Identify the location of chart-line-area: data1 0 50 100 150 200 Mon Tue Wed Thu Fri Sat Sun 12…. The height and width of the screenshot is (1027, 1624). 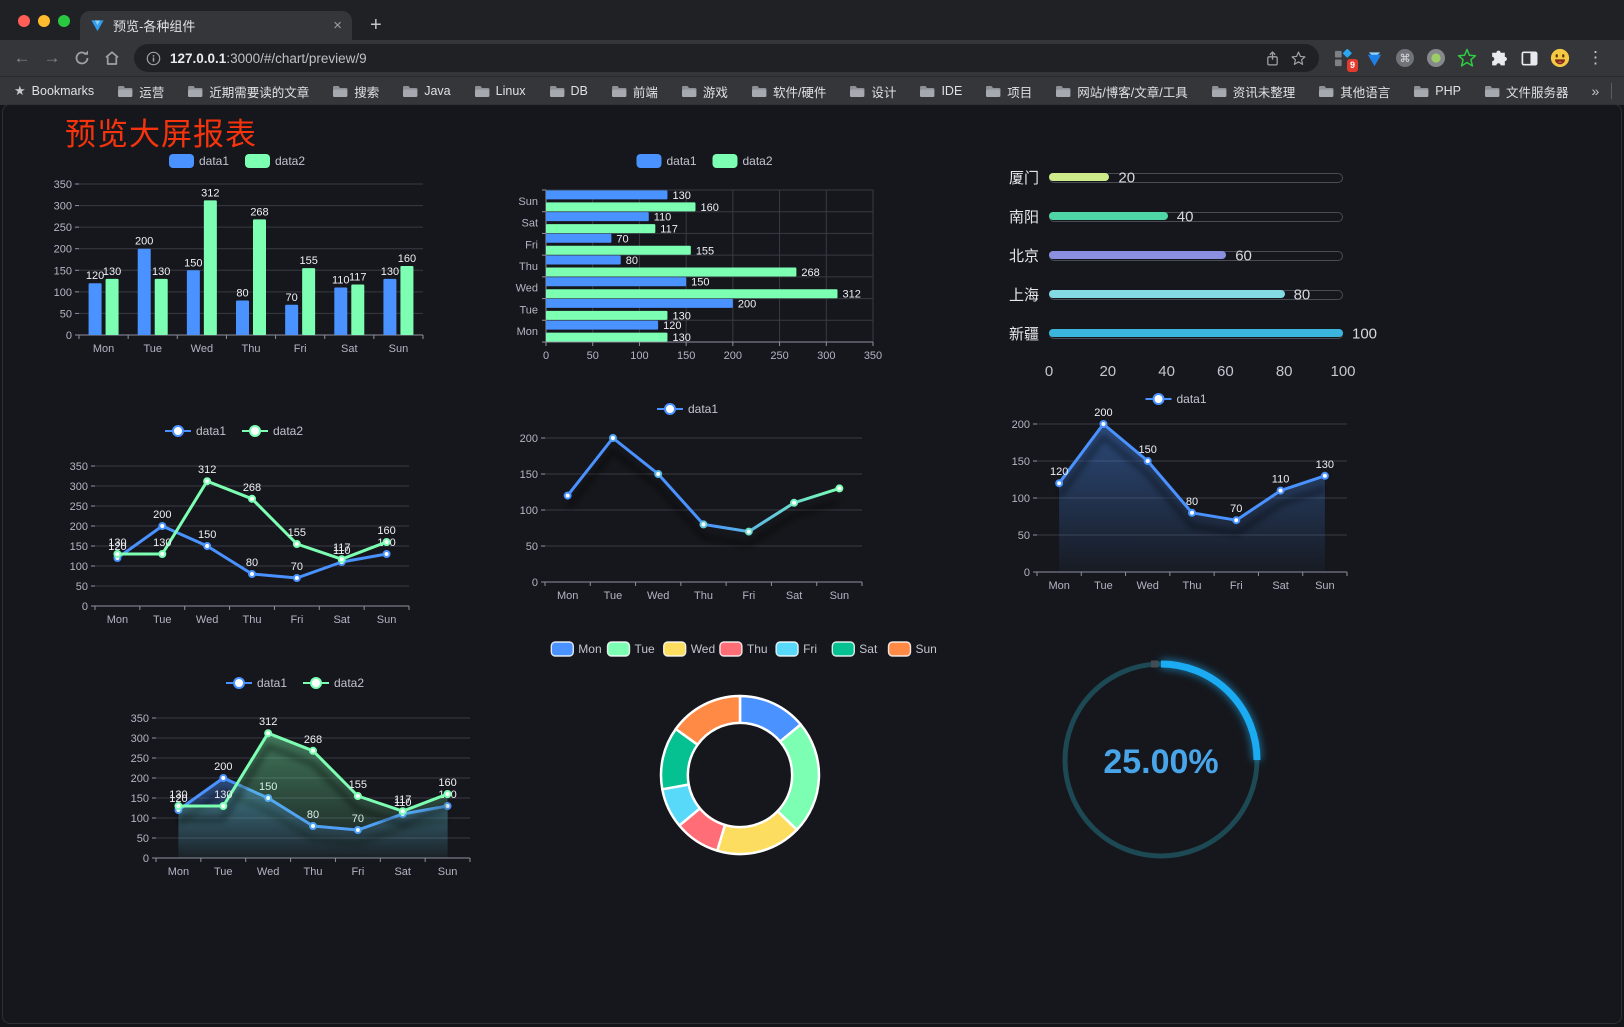
(1177, 493).